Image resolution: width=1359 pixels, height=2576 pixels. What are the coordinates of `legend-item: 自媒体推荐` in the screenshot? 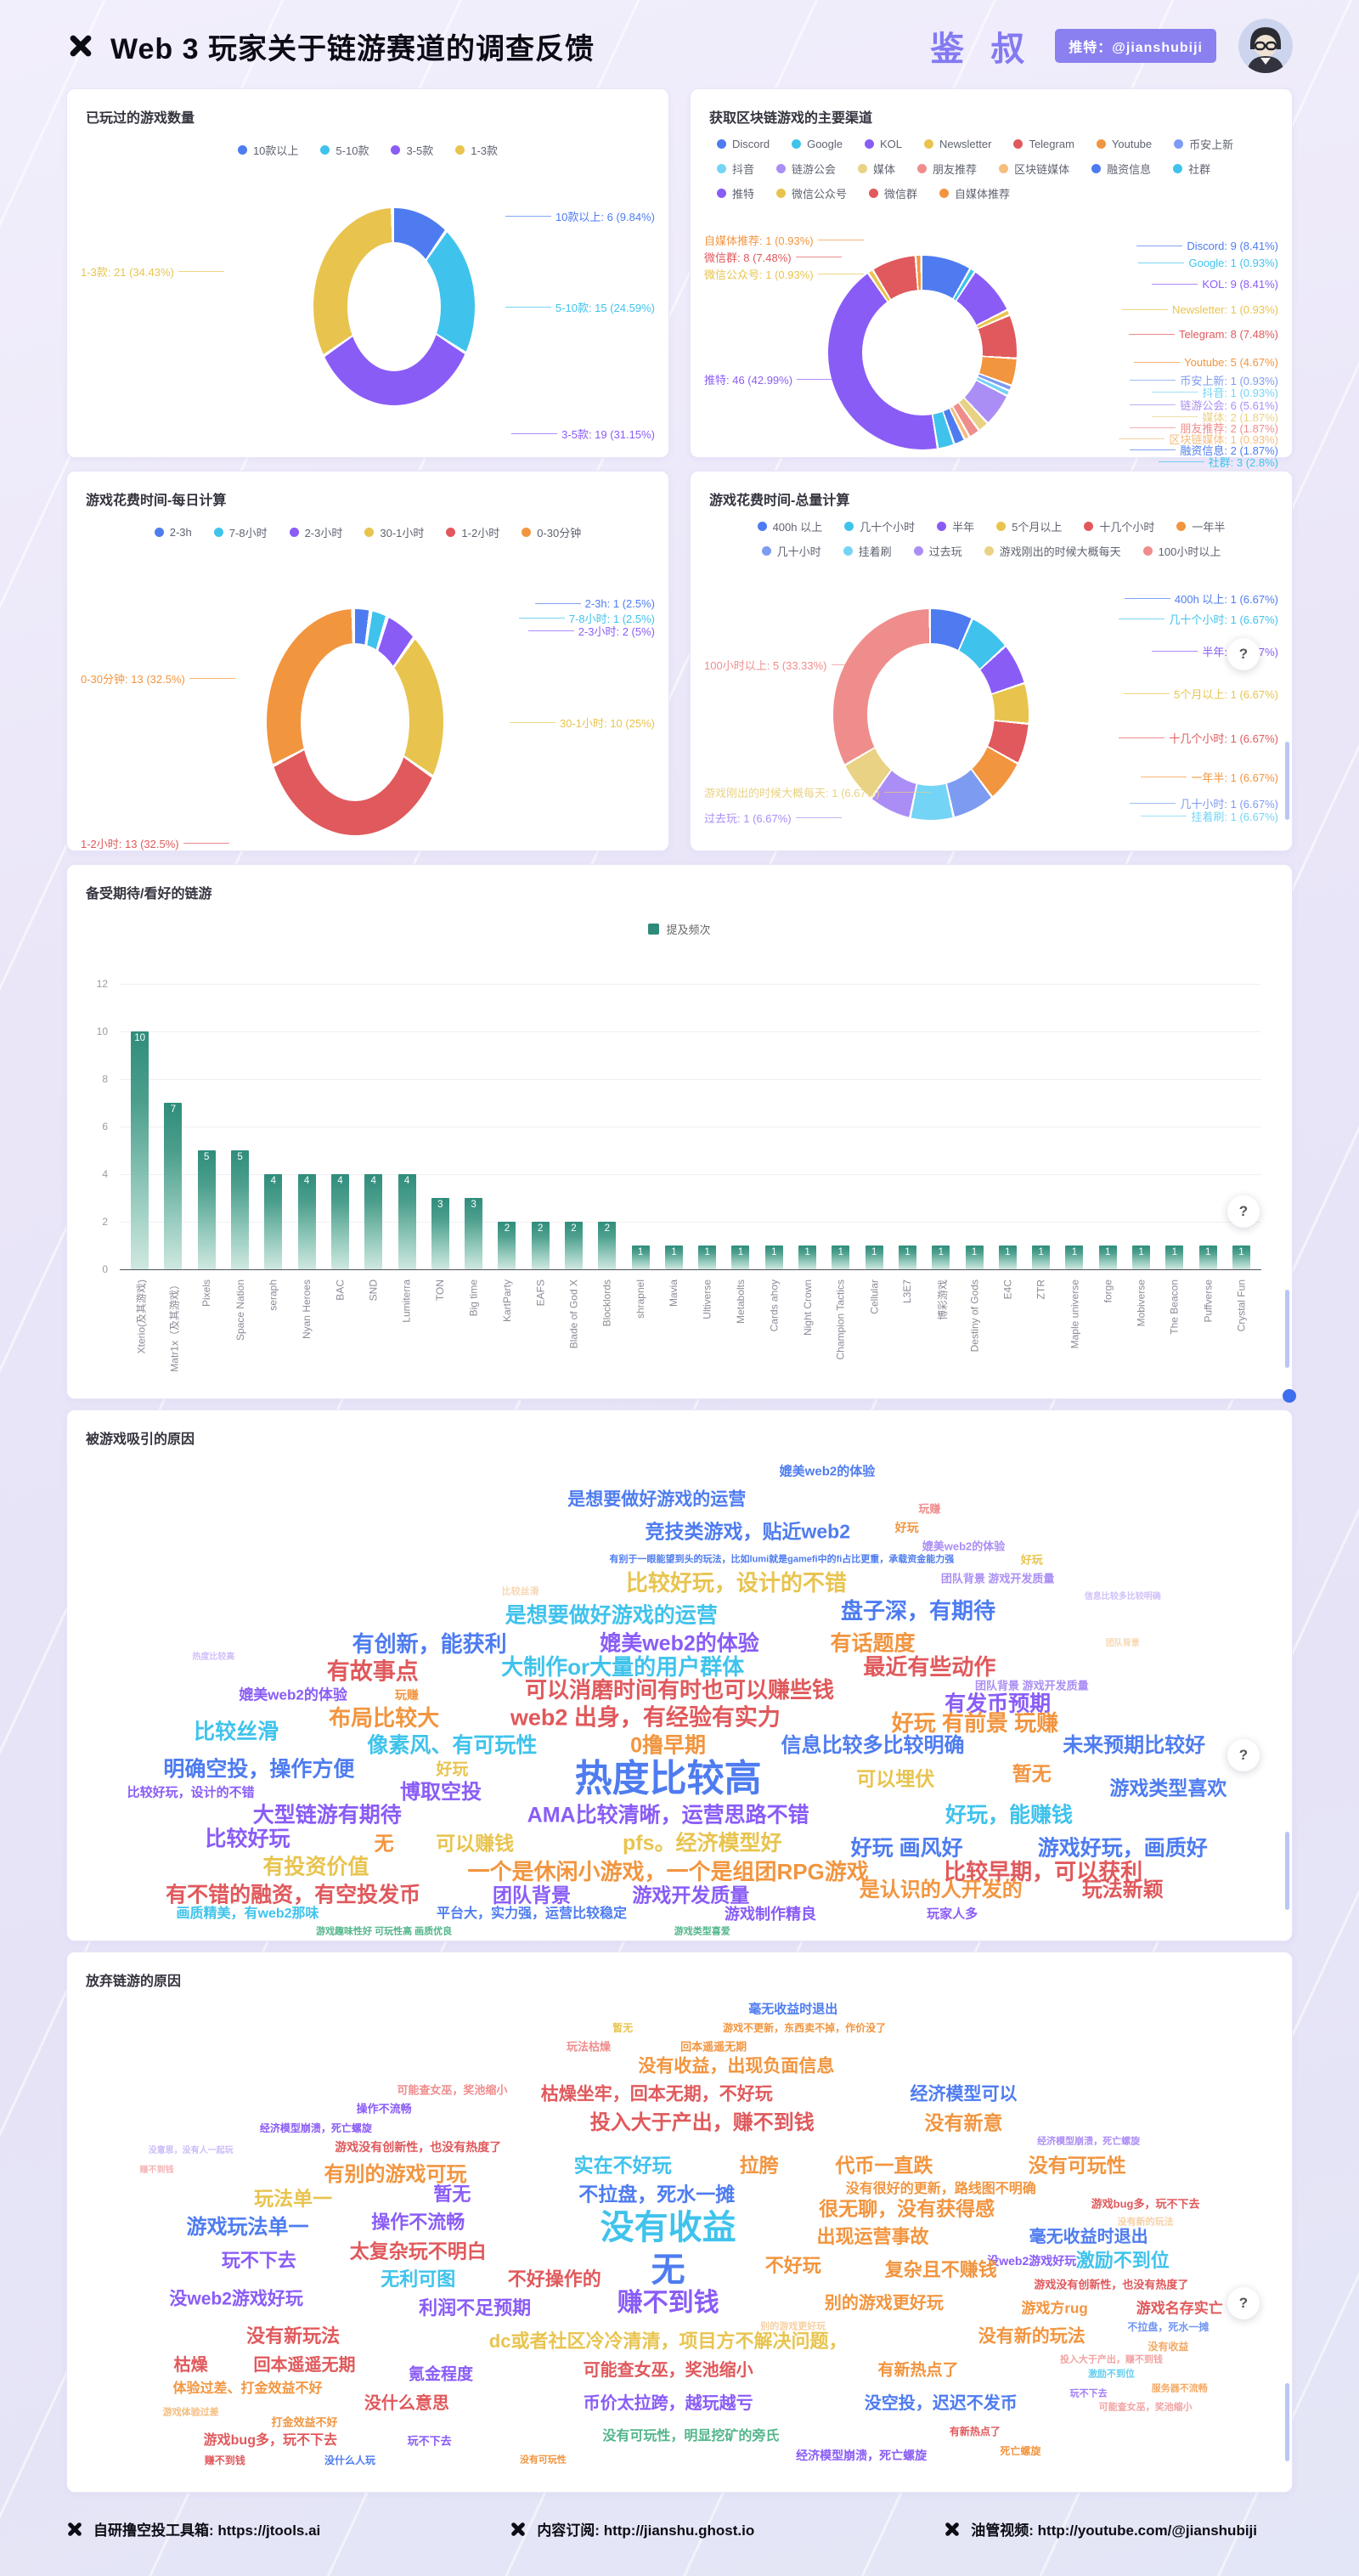 It's located at (974, 193).